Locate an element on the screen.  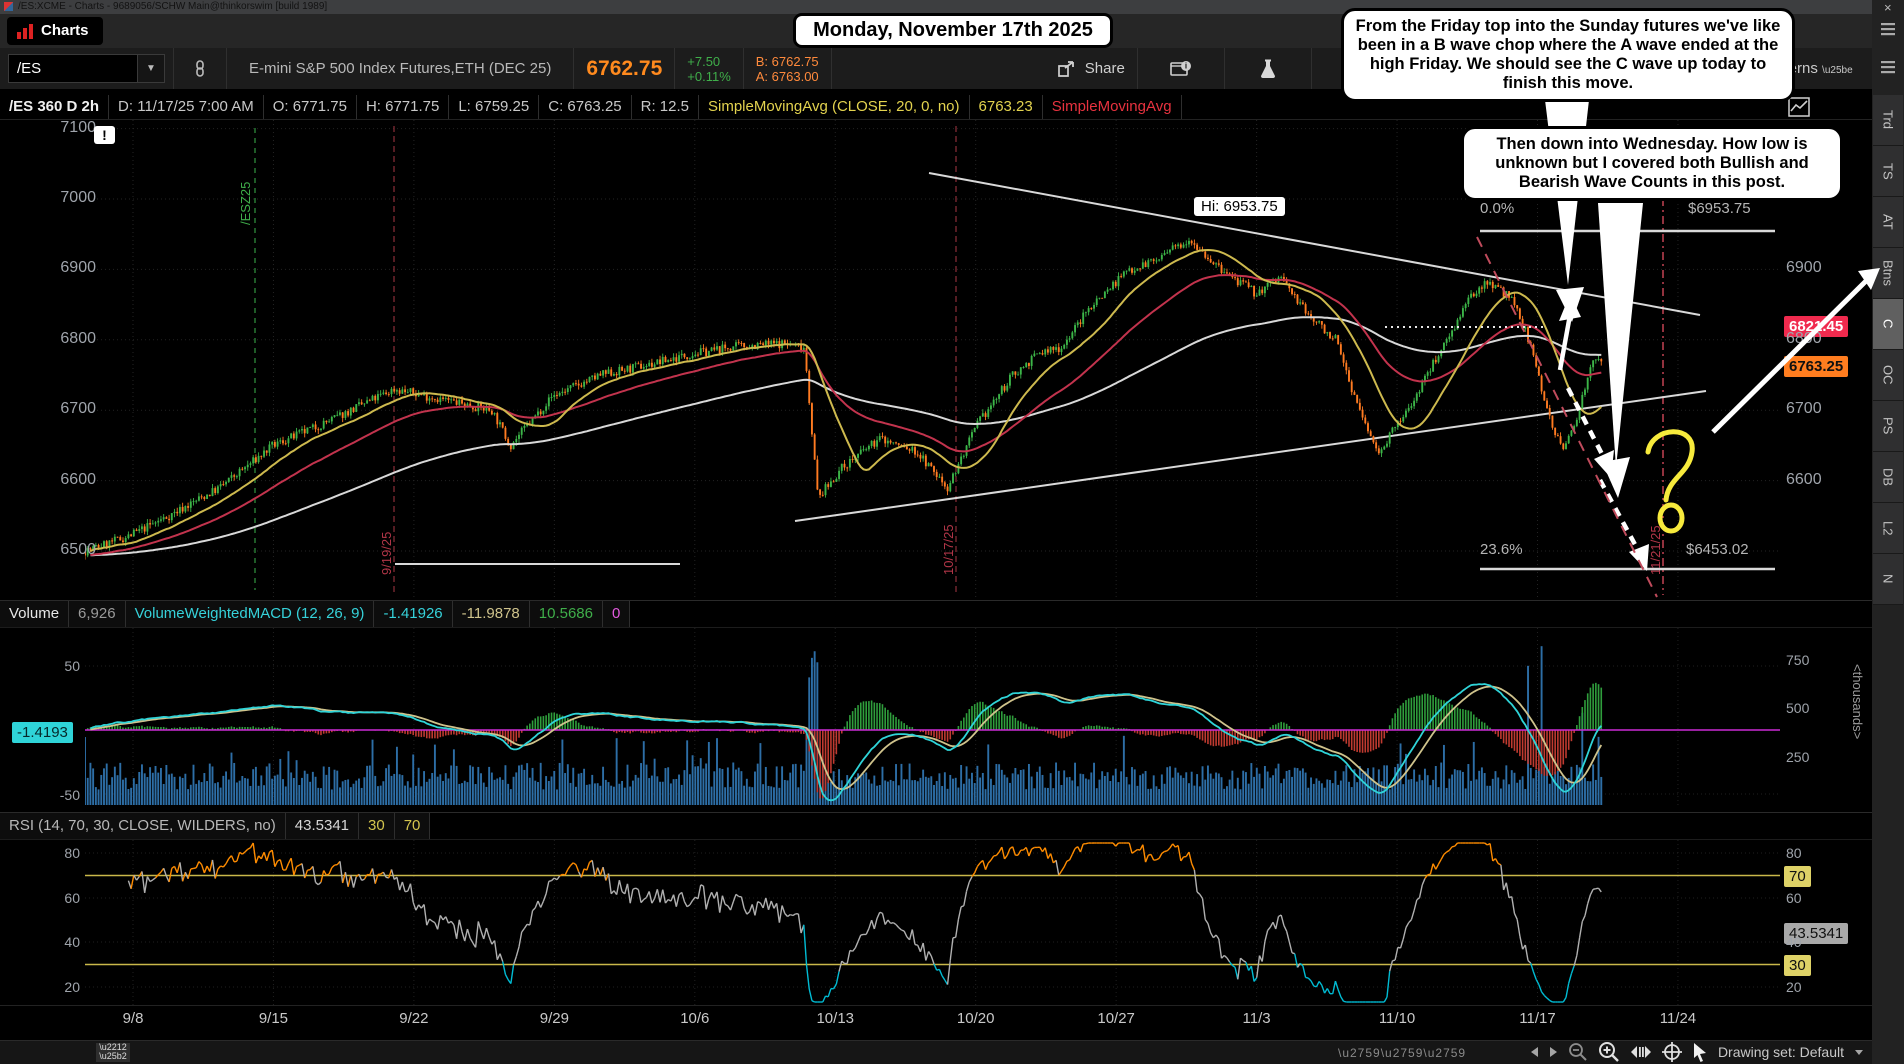
symbol-dropdown-caret-icon: ▼ is located at coordinates (151, 68).